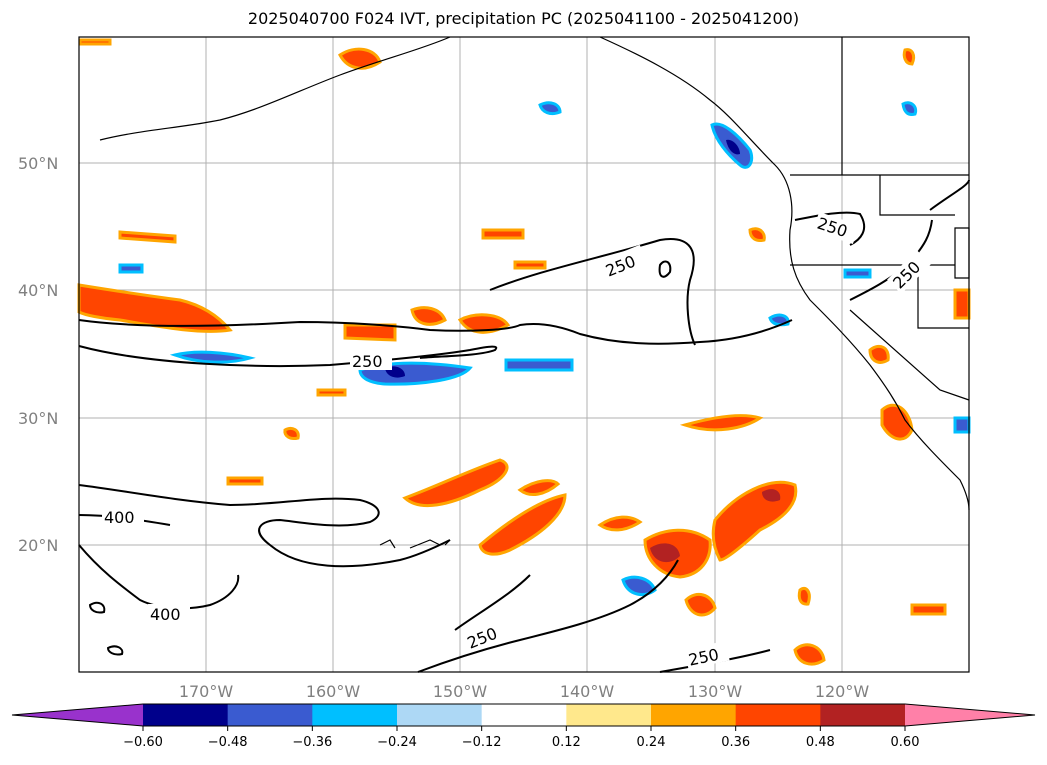  What do you see at coordinates (842, 691) in the screenshot?
I see `lon-label: 120°W` at bounding box center [842, 691].